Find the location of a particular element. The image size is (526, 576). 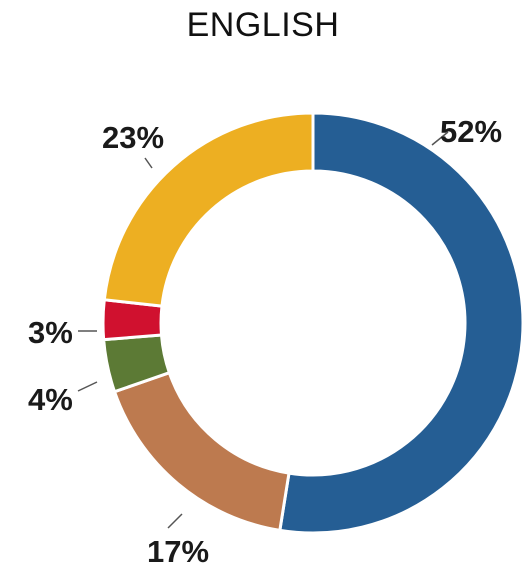

chart-title: ENGLISH is located at coordinates (263, 25).